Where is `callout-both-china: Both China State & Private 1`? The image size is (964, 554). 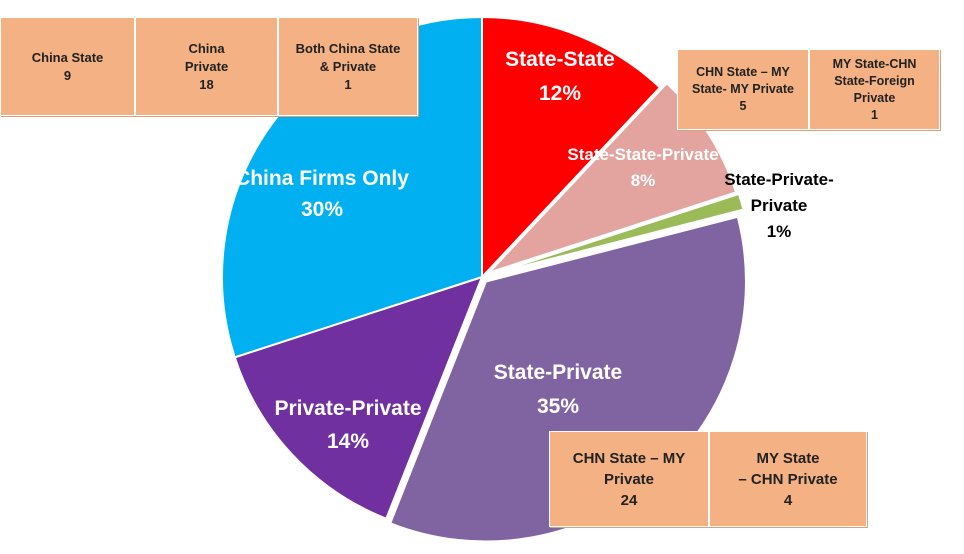
callout-both-china: Both China State & Private 1 is located at coordinates (348, 66).